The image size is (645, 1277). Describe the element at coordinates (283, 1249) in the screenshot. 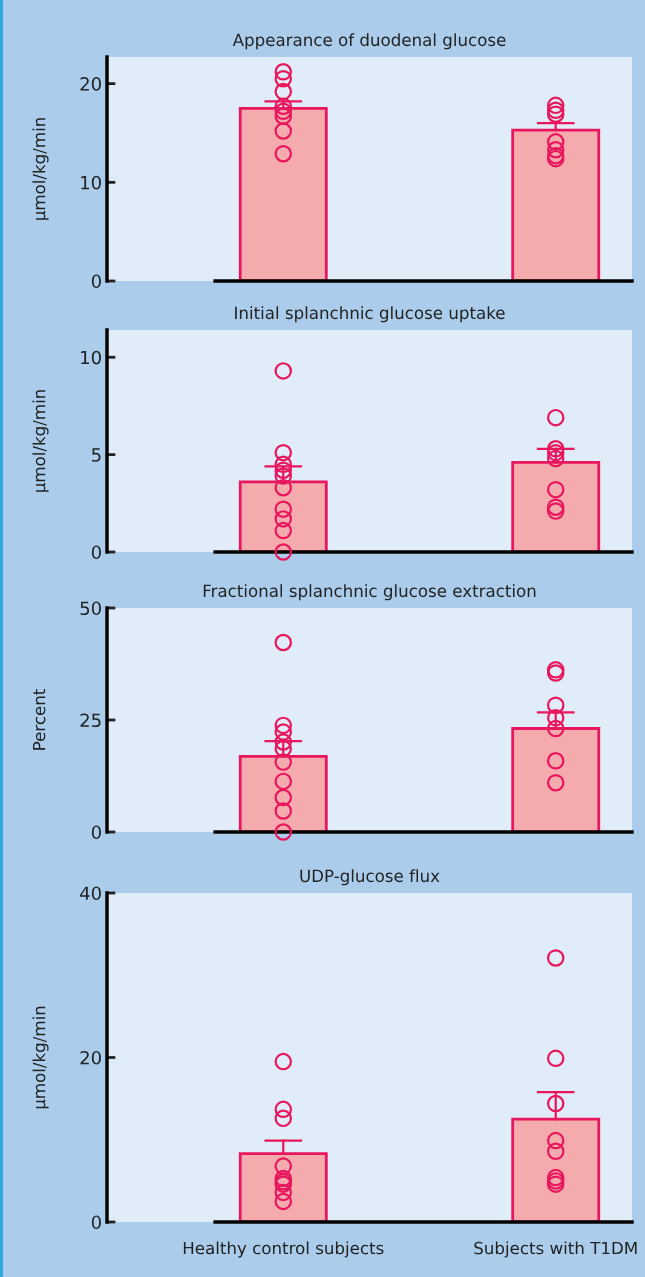

I see `x-tick-label: Healthy control subjects` at that location.